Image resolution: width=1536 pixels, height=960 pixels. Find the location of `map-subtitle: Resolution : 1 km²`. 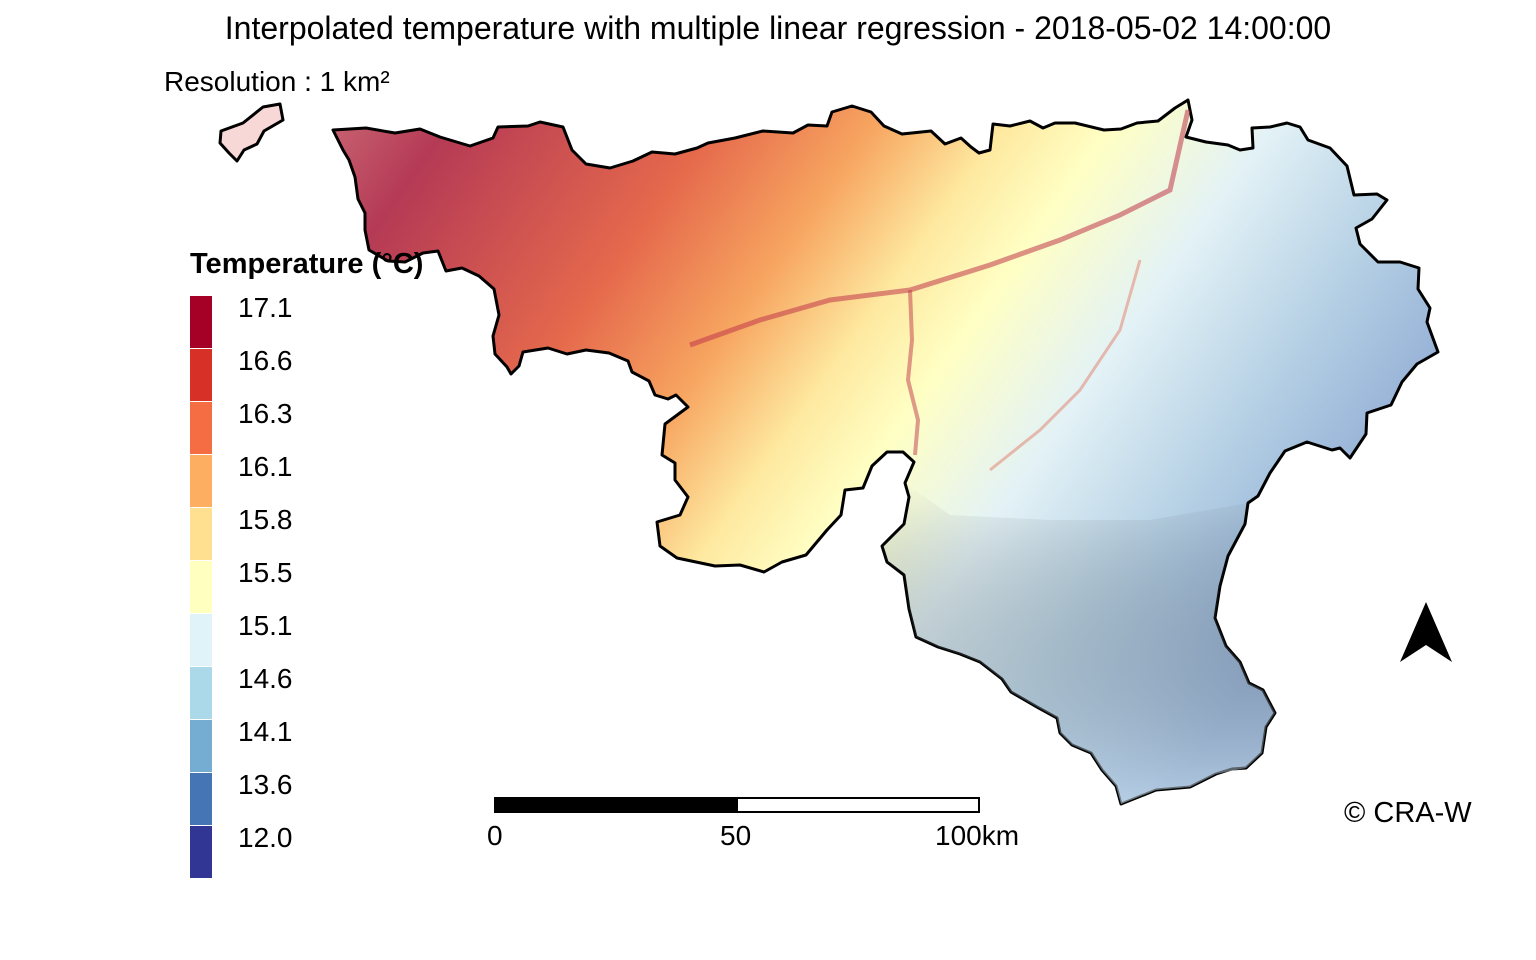

map-subtitle: Resolution : 1 km² is located at coordinates (277, 81).